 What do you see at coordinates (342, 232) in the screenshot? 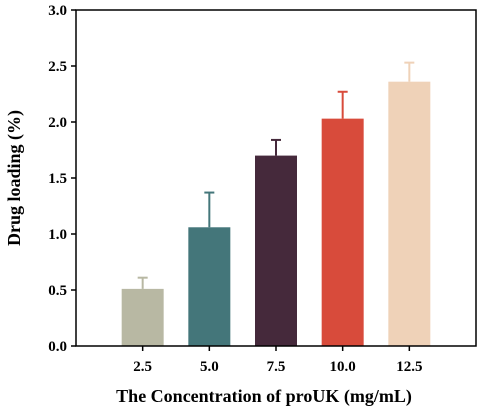
I see `bar-10.0` at bounding box center [342, 232].